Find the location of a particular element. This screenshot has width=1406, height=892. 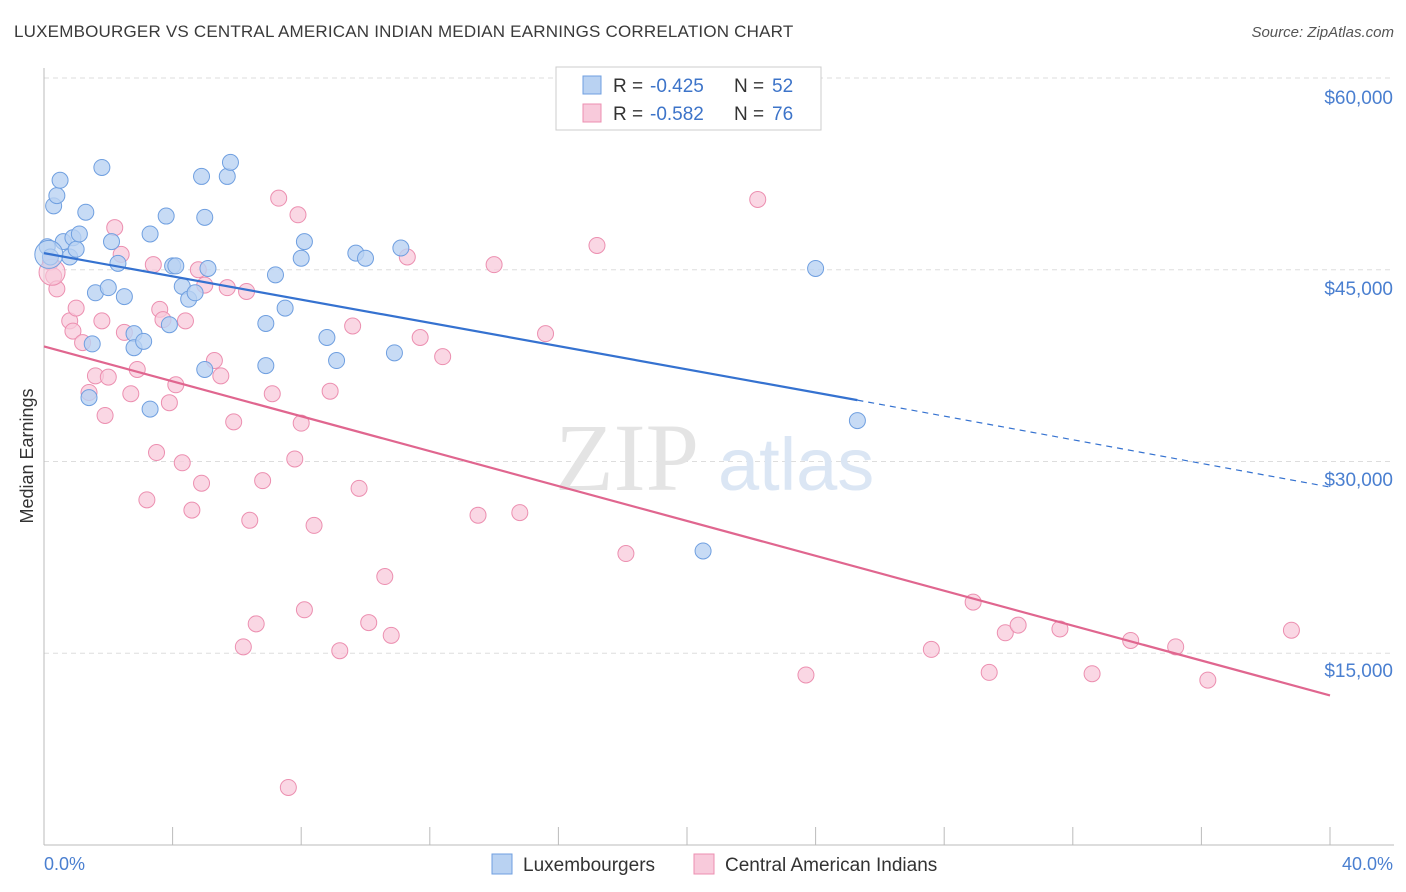

series-legend: Luxembourgers Central American Indians is located at coordinates (714, 864).